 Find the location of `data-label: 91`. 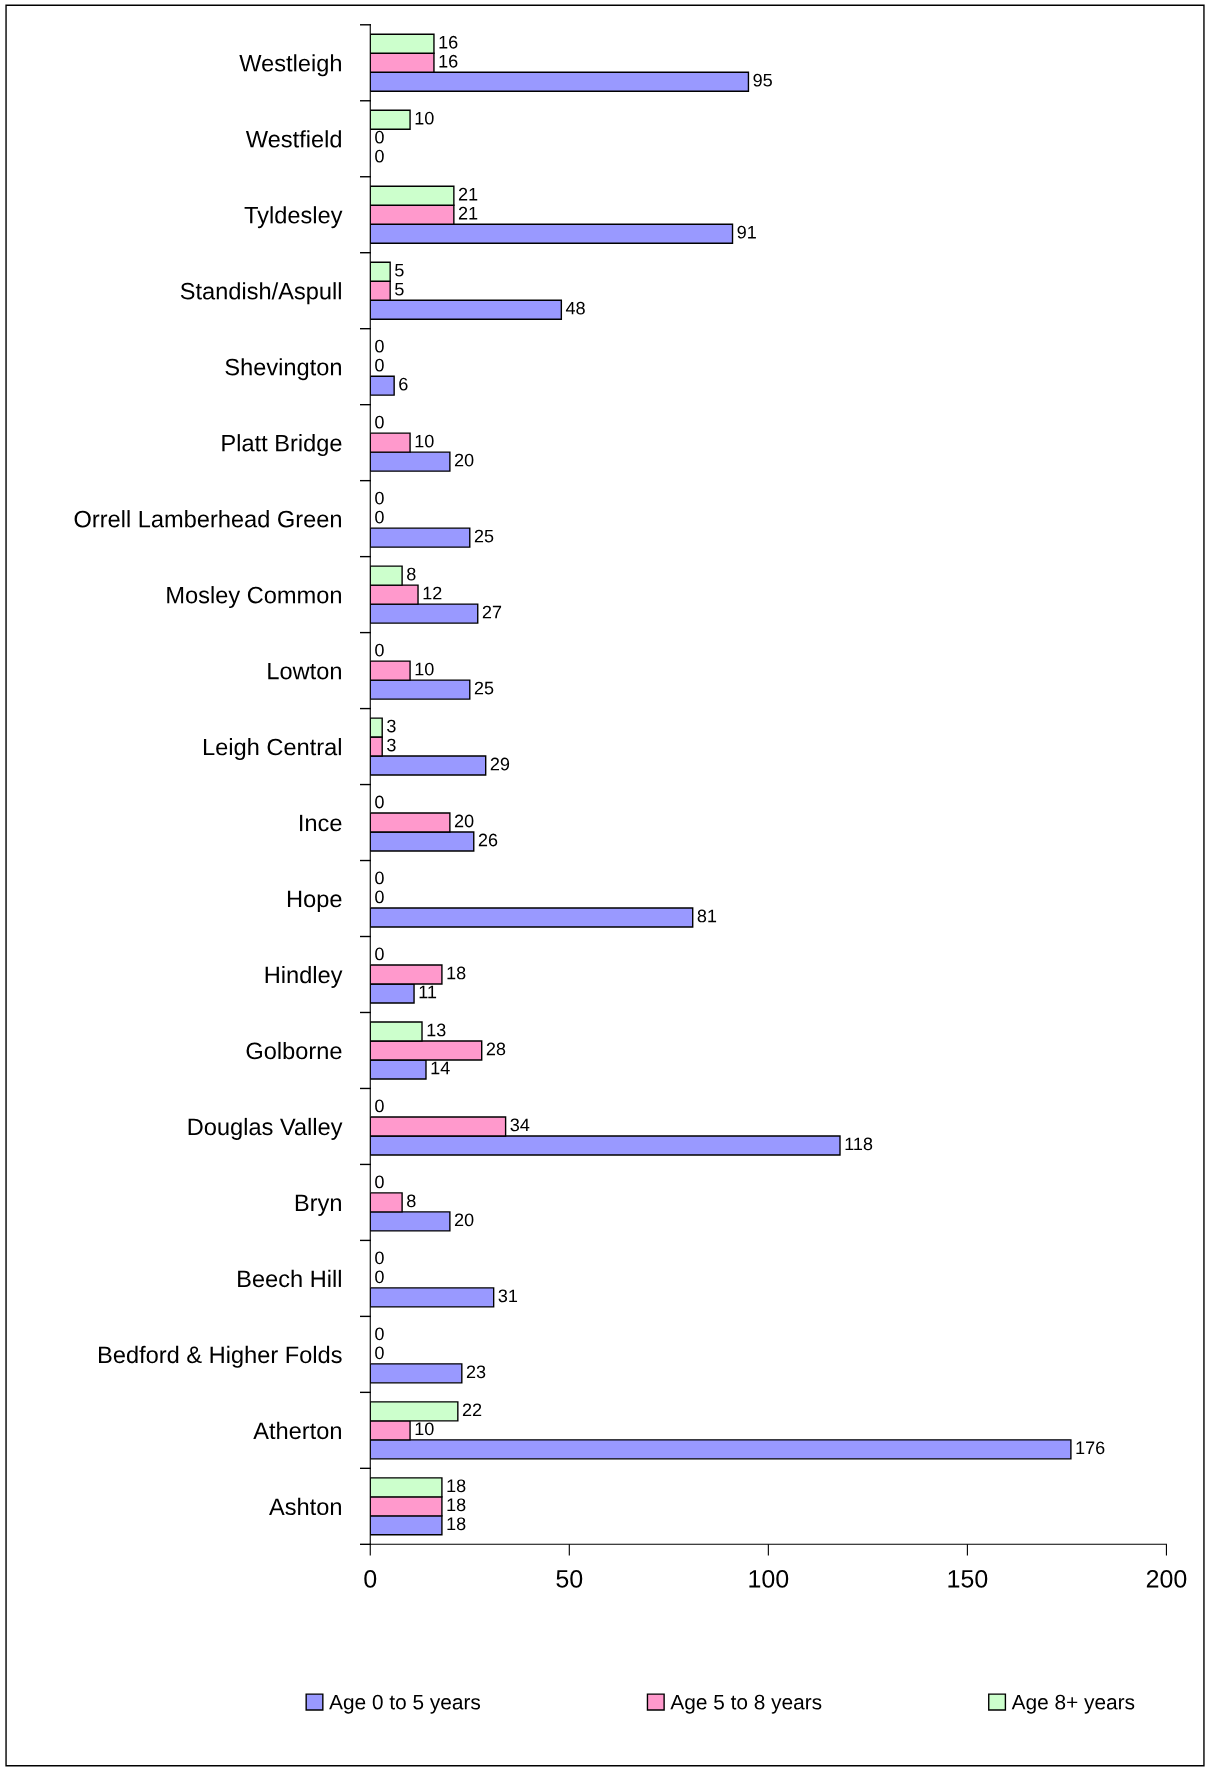

data-label: 91 is located at coordinates (746, 232).